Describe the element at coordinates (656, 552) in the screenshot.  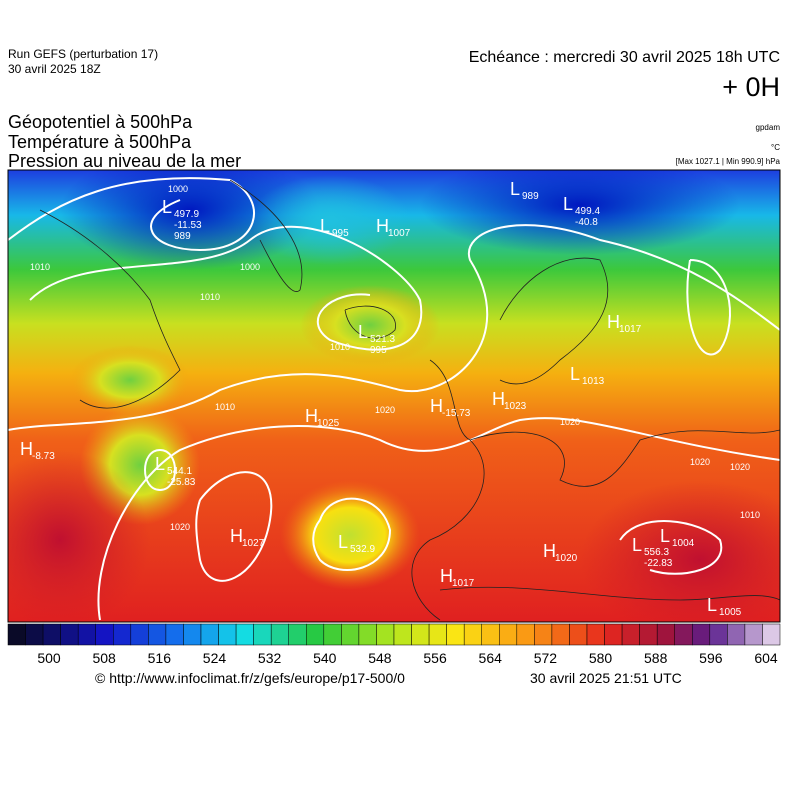
I see `center-value: 556.3` at that location.